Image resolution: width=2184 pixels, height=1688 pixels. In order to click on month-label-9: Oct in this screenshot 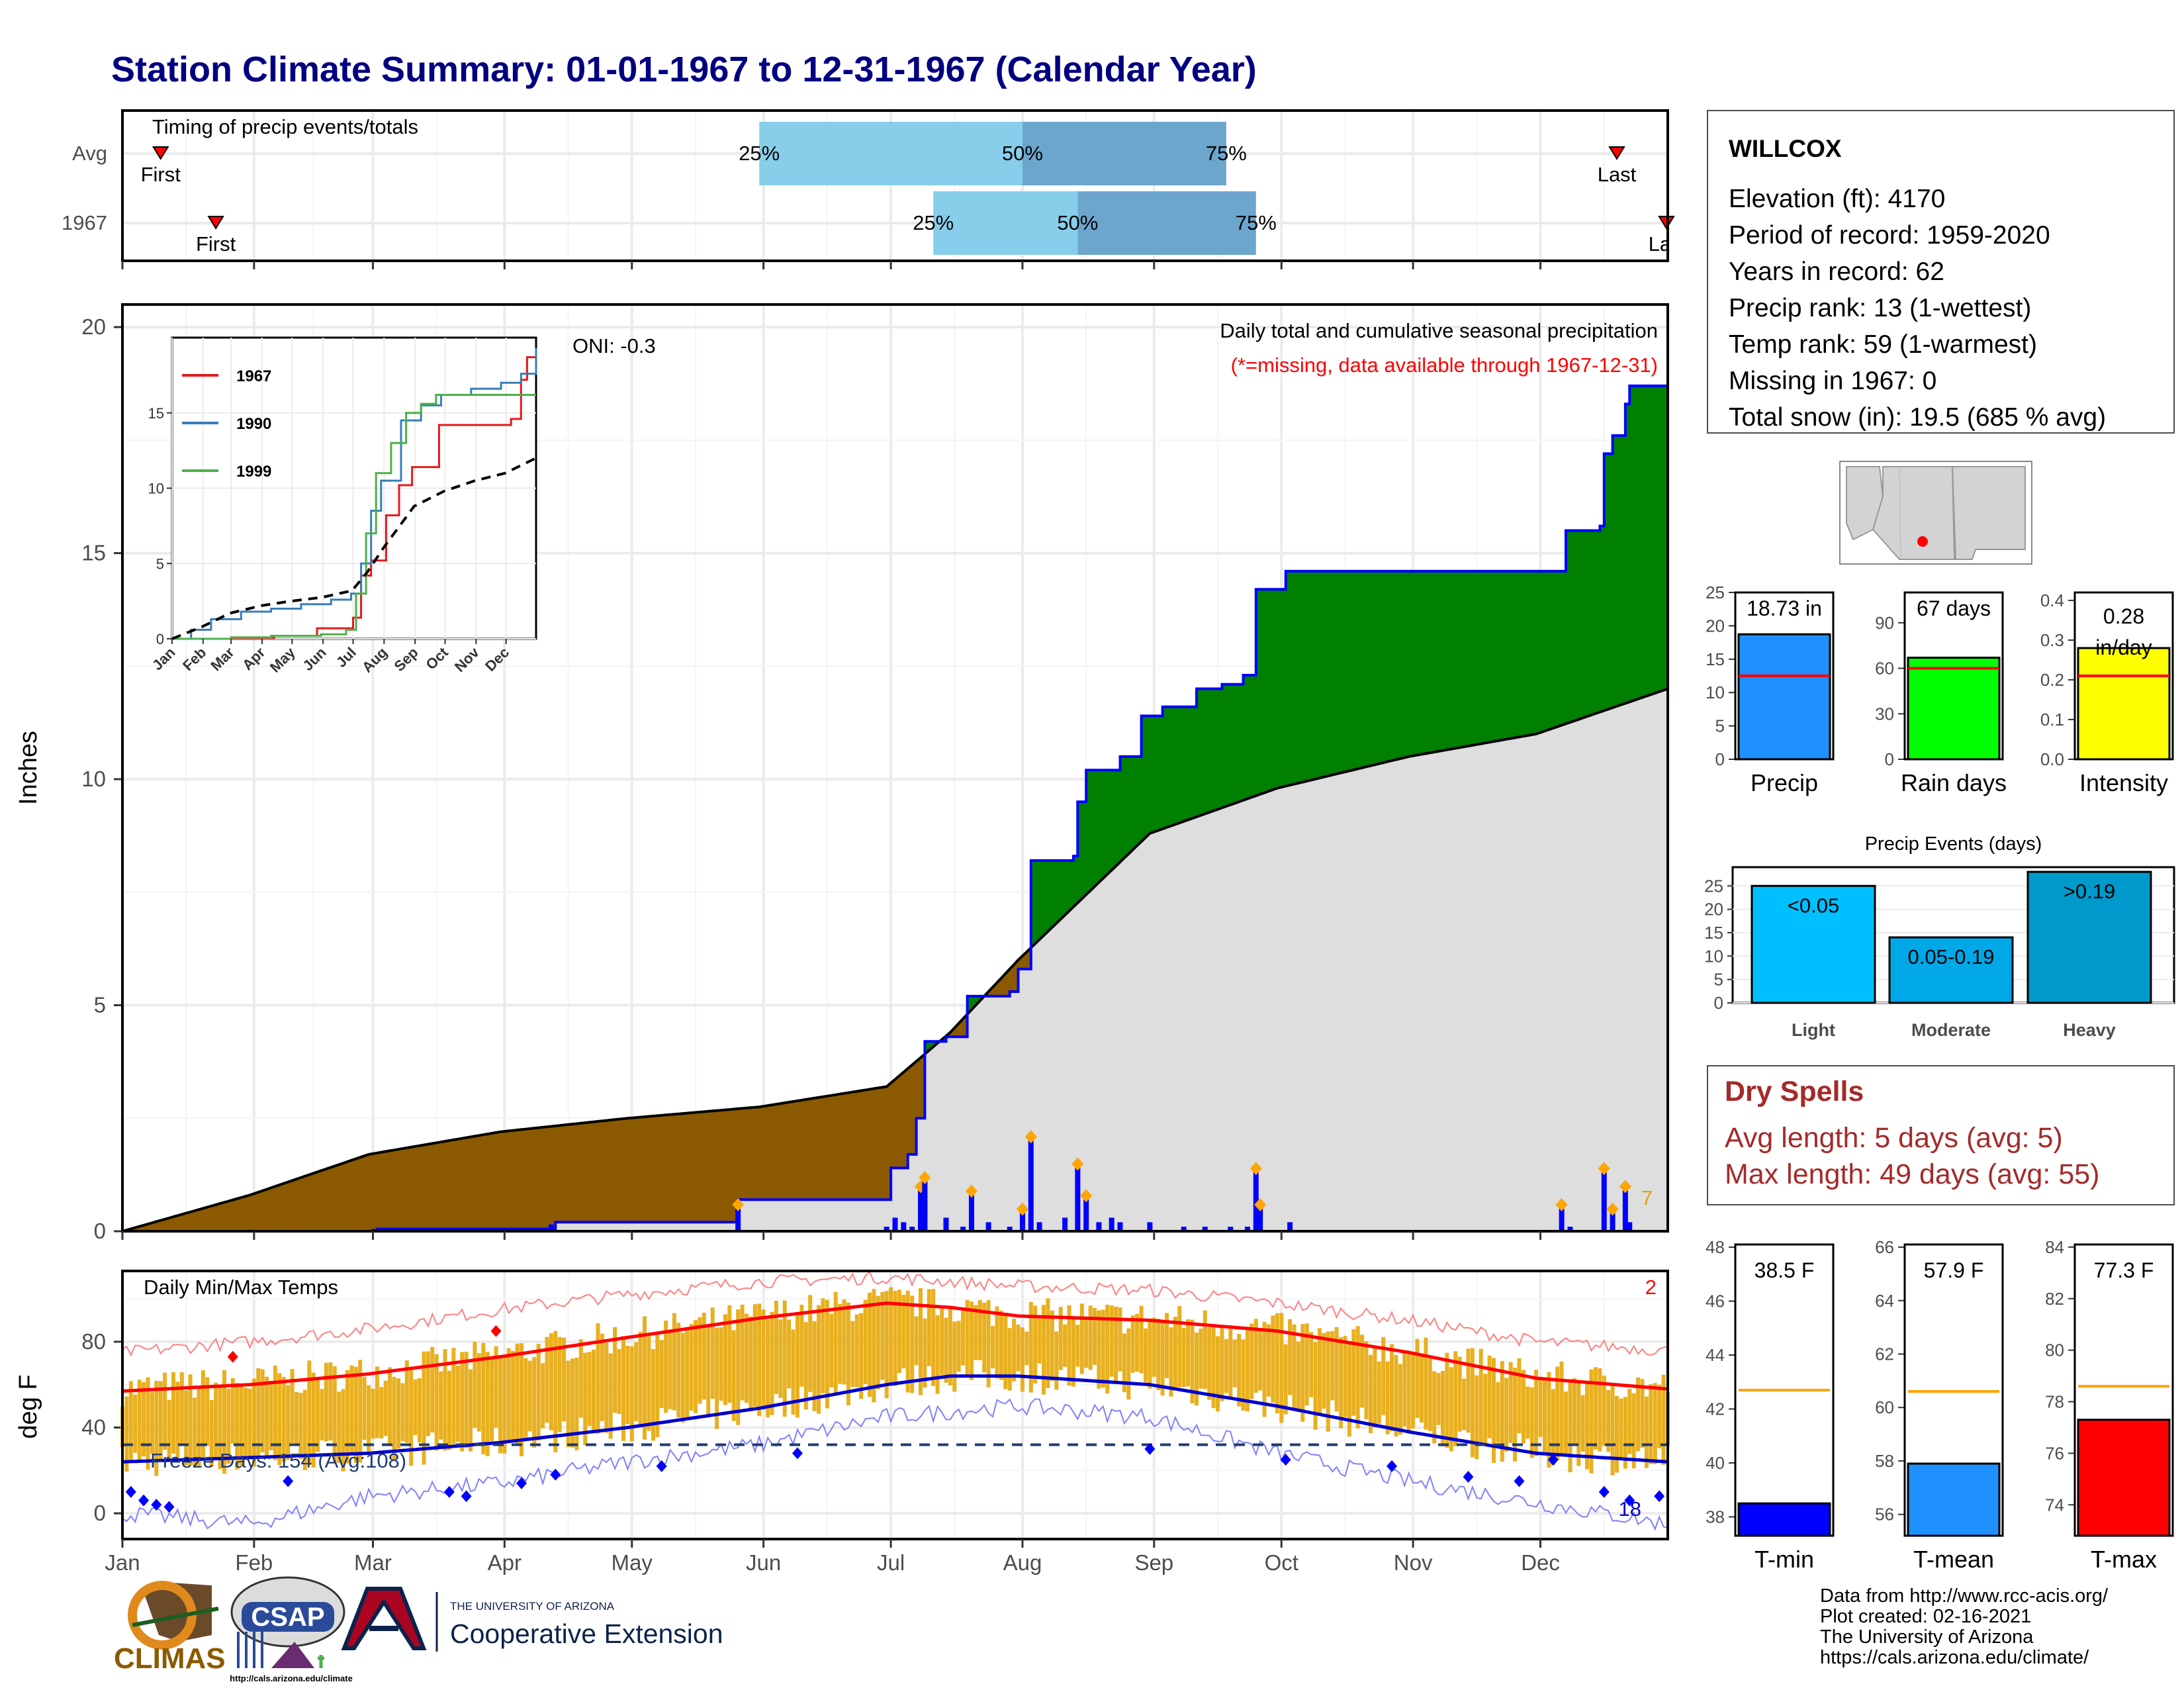, I will do `click(1281, 1562)`.